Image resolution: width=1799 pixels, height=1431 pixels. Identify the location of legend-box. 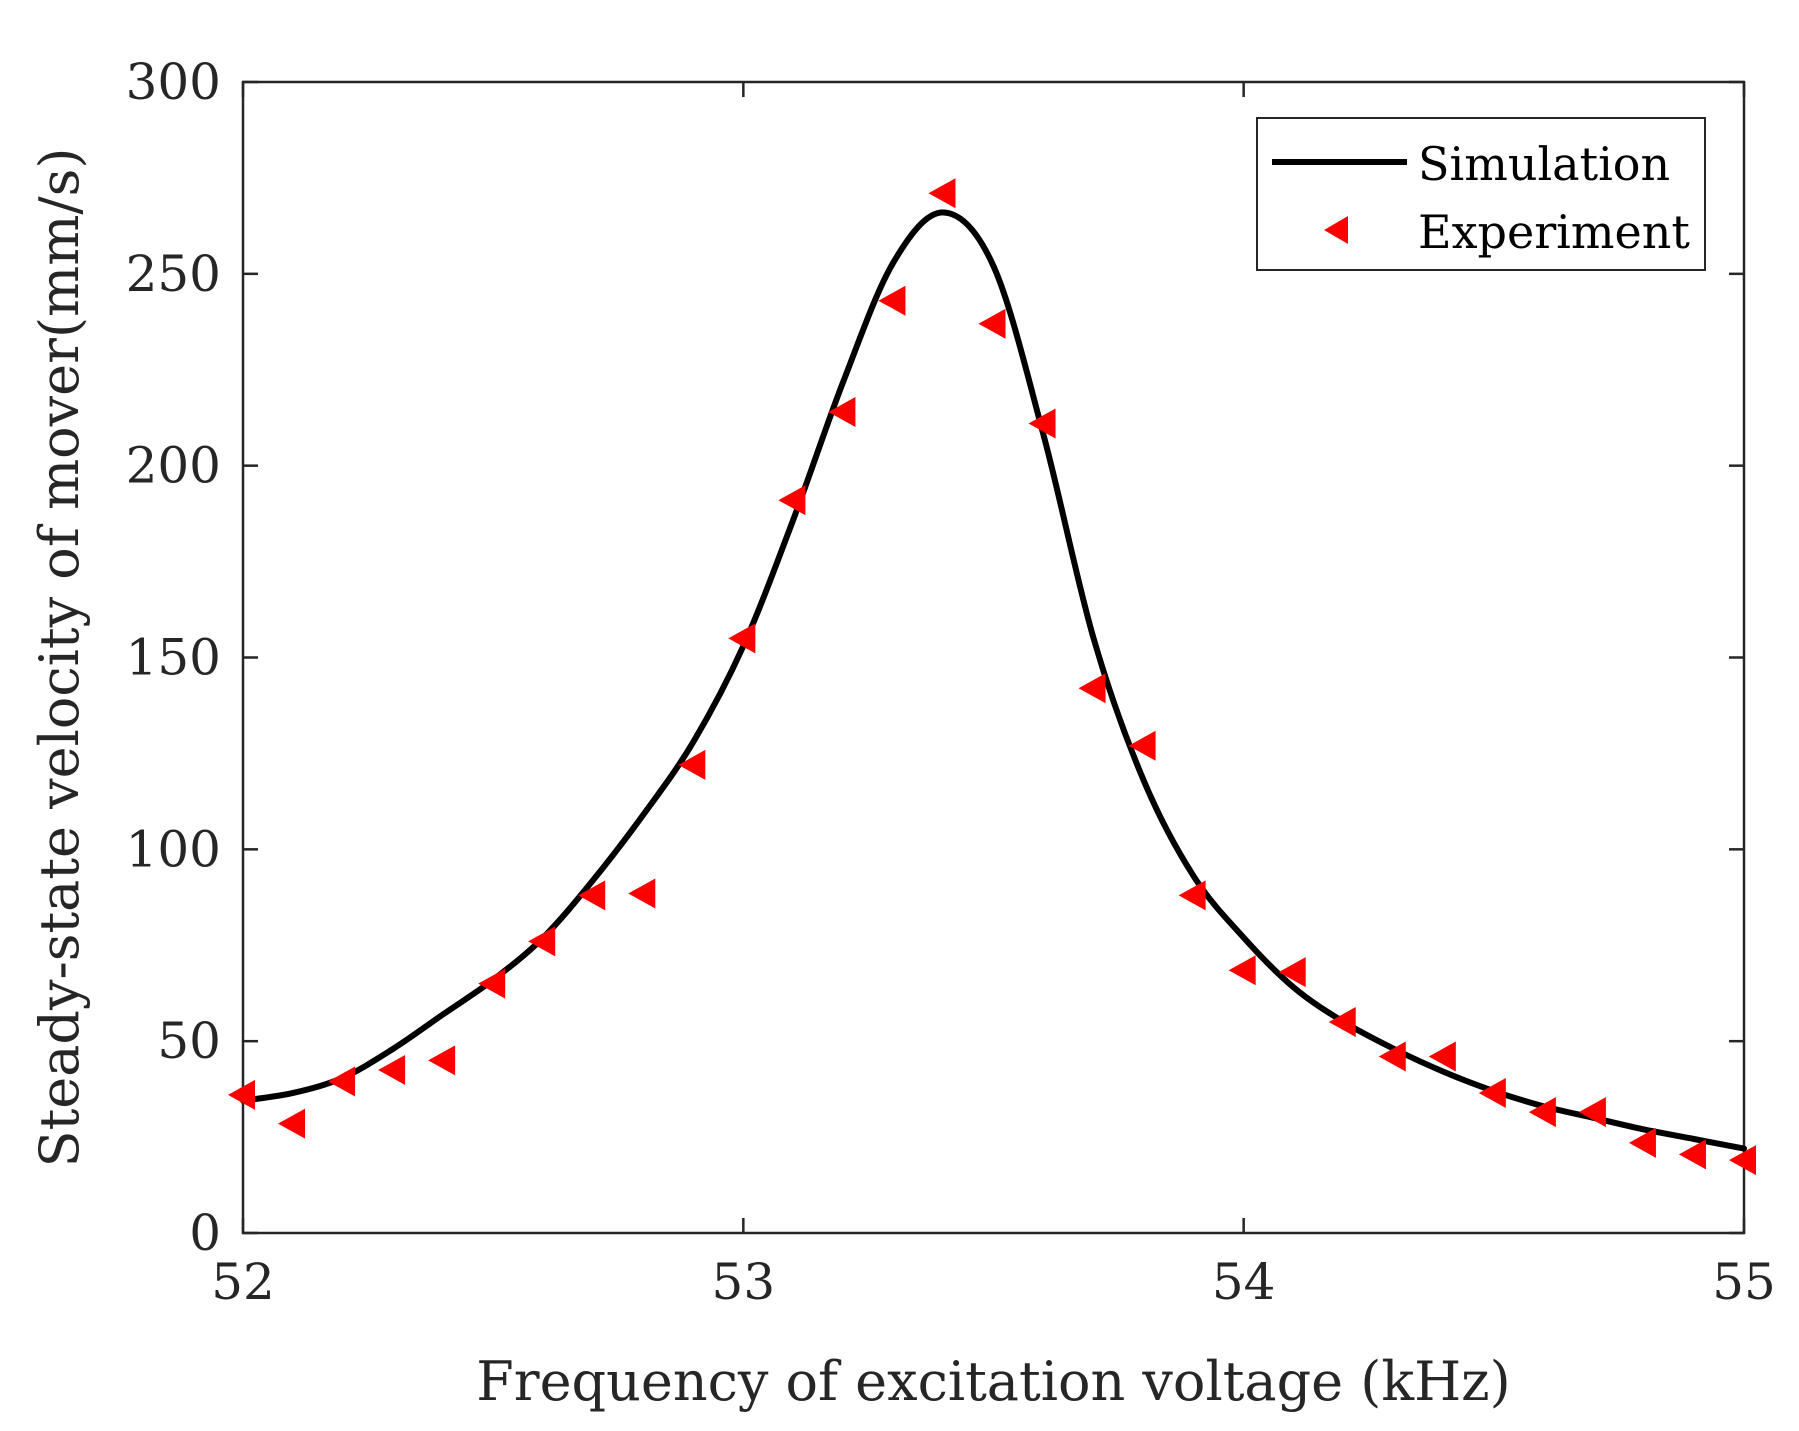
(1481, 194).